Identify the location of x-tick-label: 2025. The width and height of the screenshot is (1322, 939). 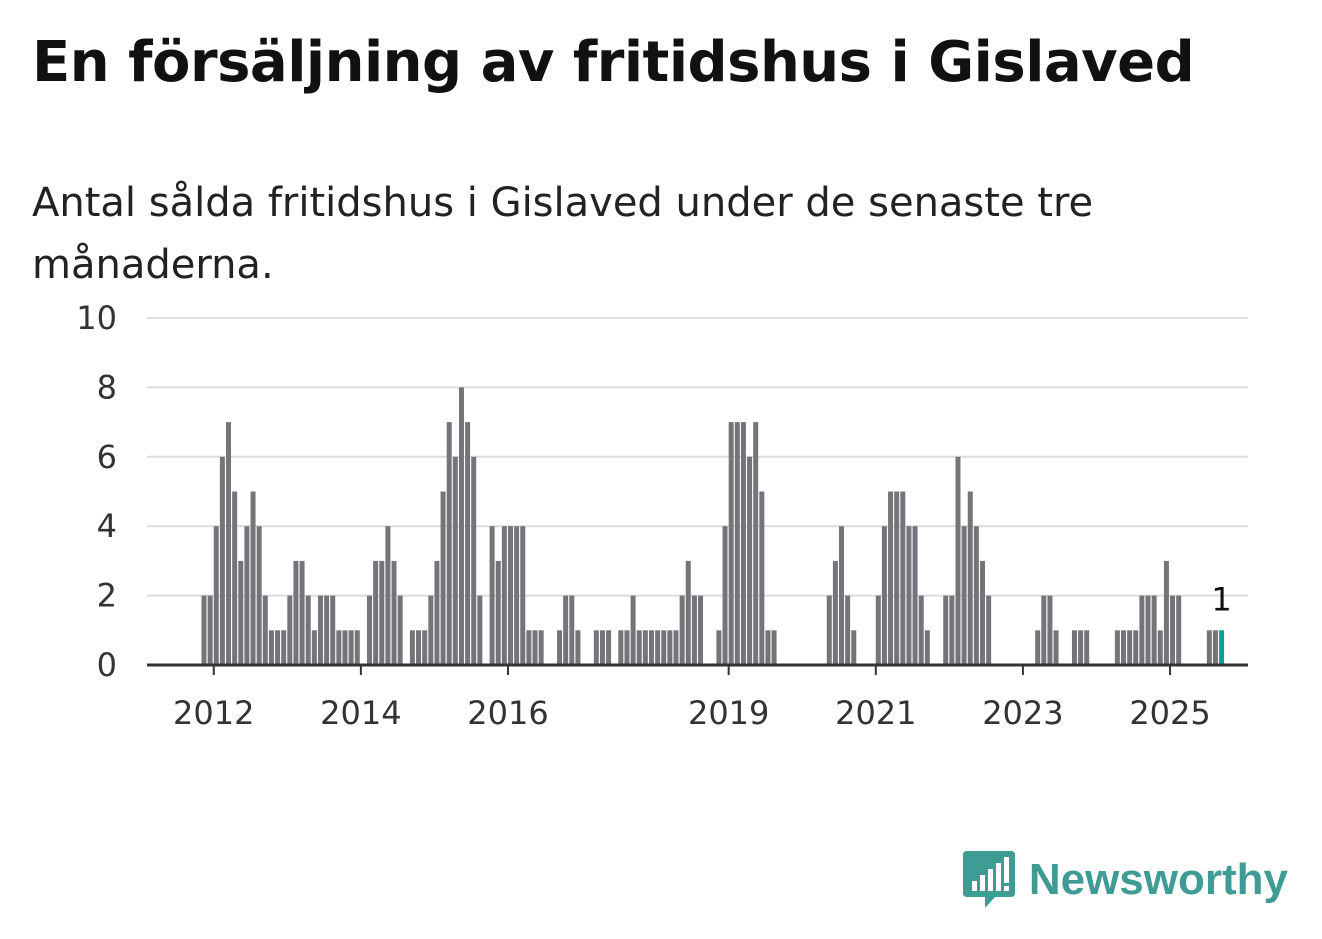
(1169, 713).